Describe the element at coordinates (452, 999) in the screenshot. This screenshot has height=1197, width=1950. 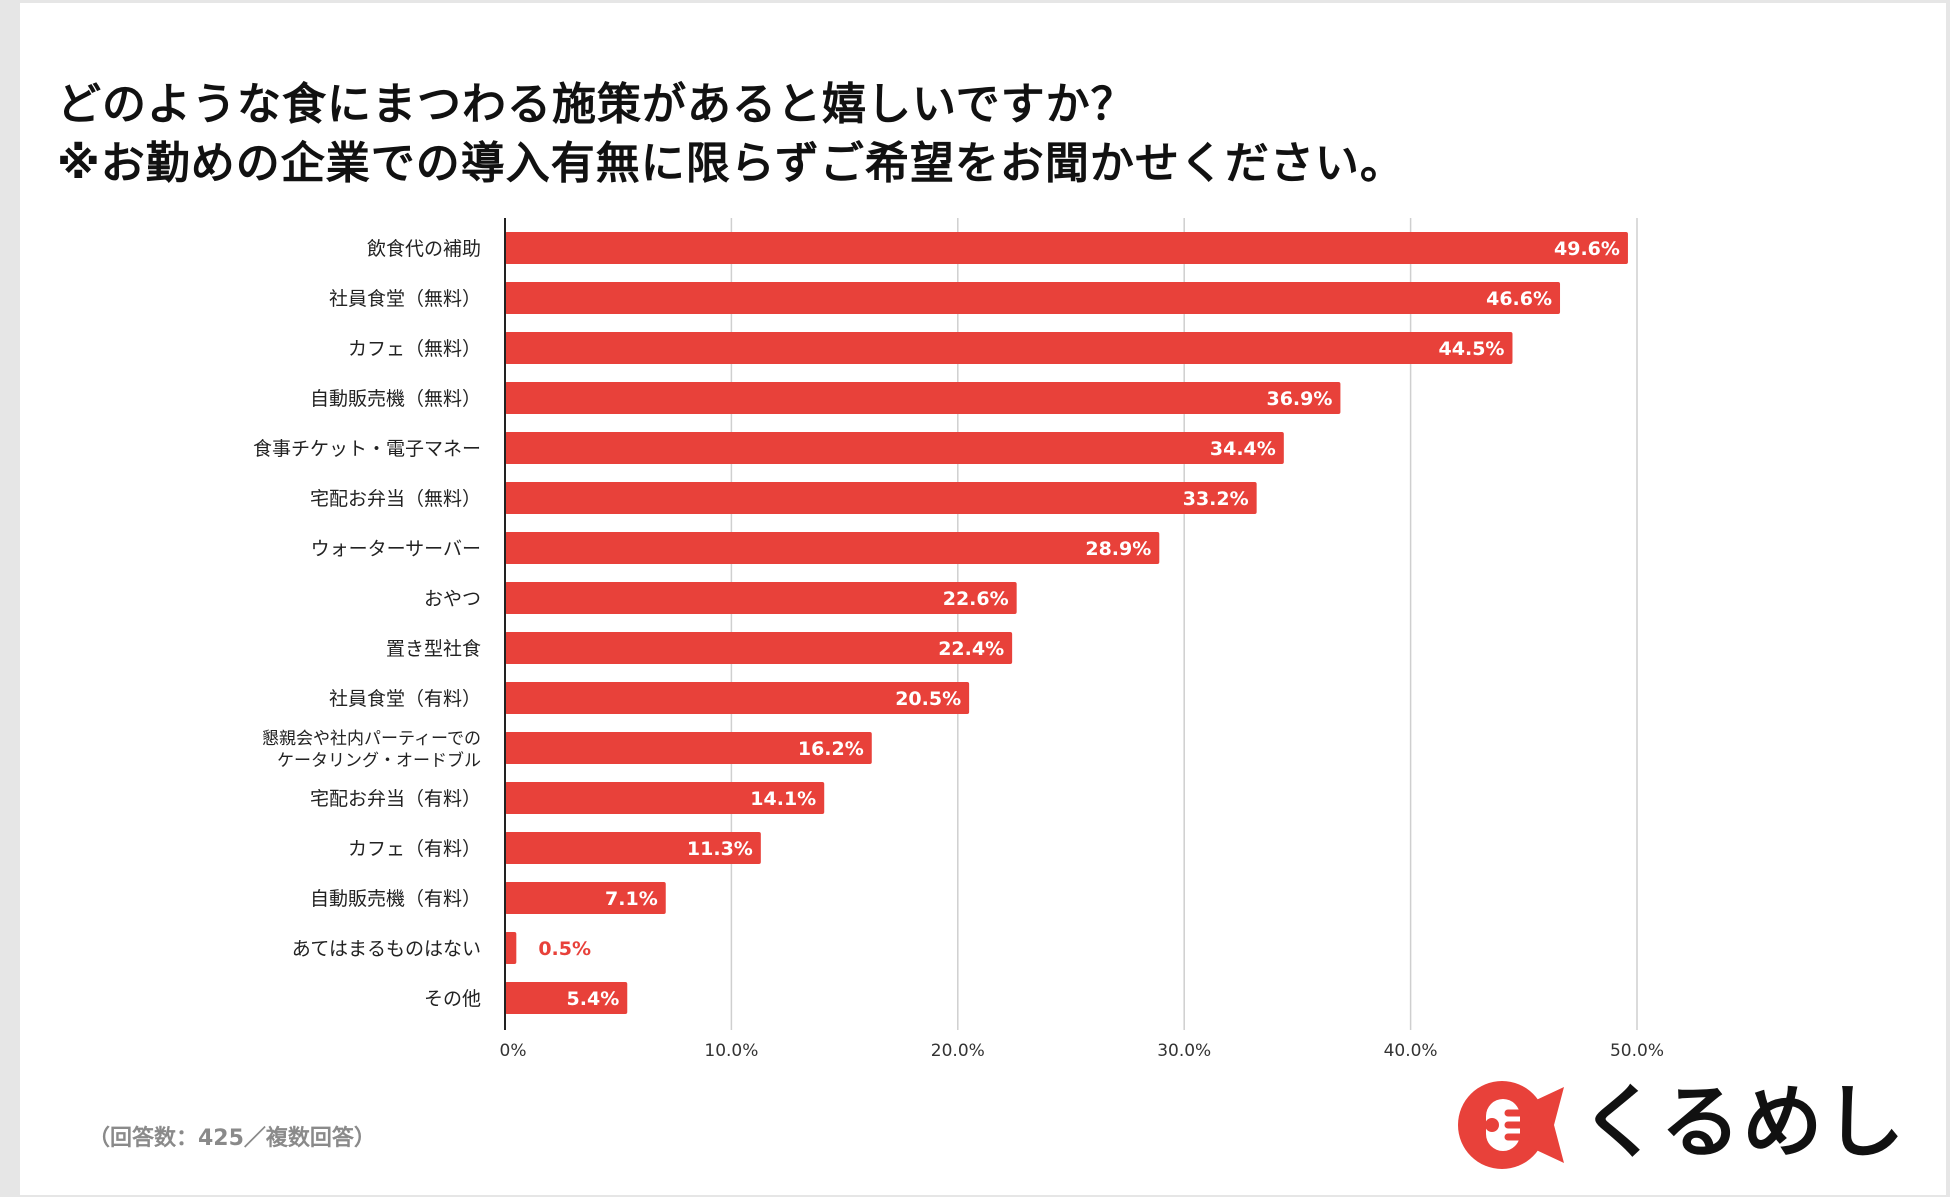
I see `category-label: その他` at that location.